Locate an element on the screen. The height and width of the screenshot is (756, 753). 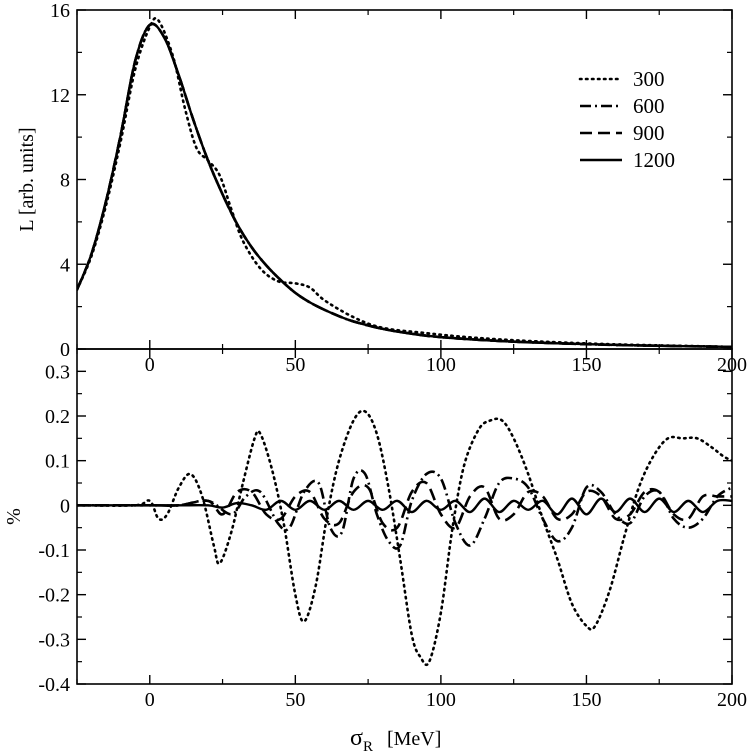
y-tick-label: 4 is located at coordinates (65, 265).